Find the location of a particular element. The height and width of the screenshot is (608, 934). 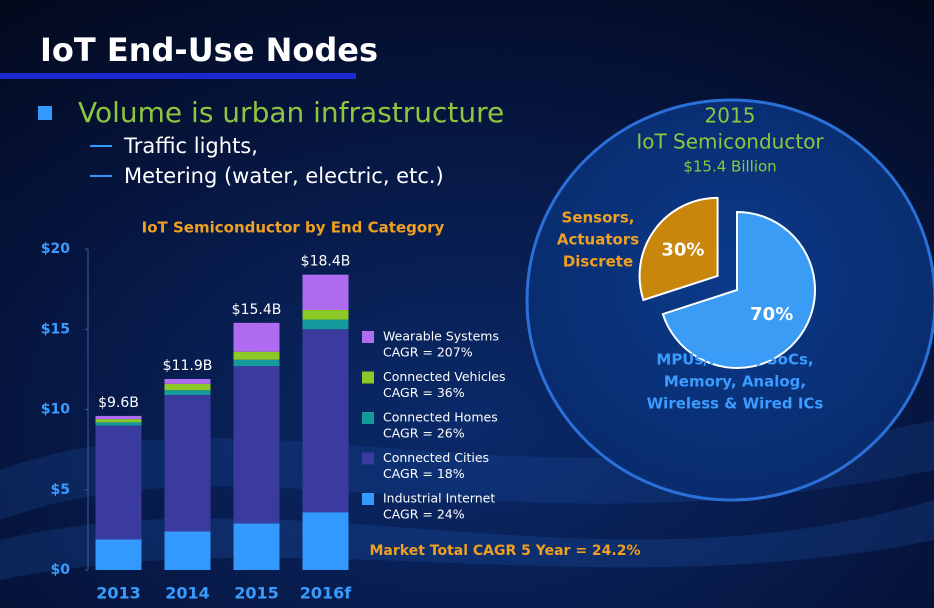

legend-cagr: CAGR = 18% is located at coordinates (424, 473).